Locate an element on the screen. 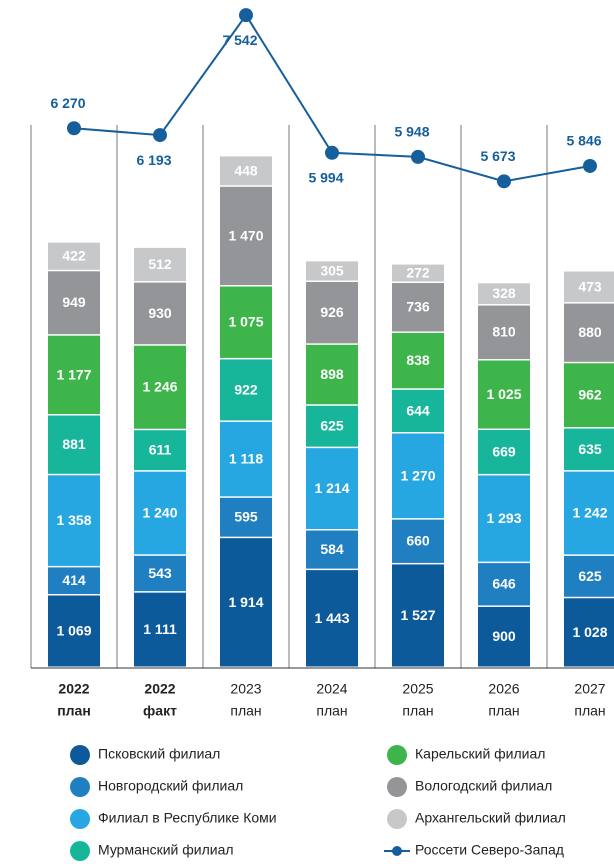 The width and height of the screenshot is (614, 867). value-label: 1 527 is located at coordinates (417, 615).